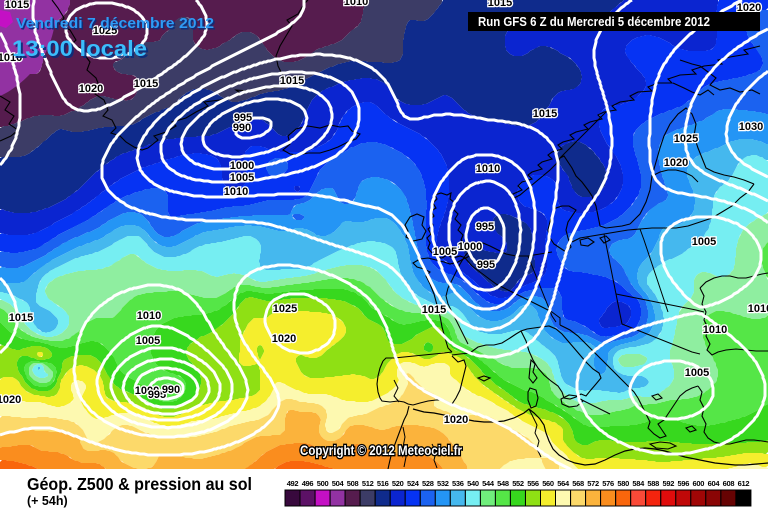 This screenshot has height=512, width=768. What do you see at coordinates (751, 127) in the screenshot?
I see `svg-text: 1030` at bounding box center [751, 127].